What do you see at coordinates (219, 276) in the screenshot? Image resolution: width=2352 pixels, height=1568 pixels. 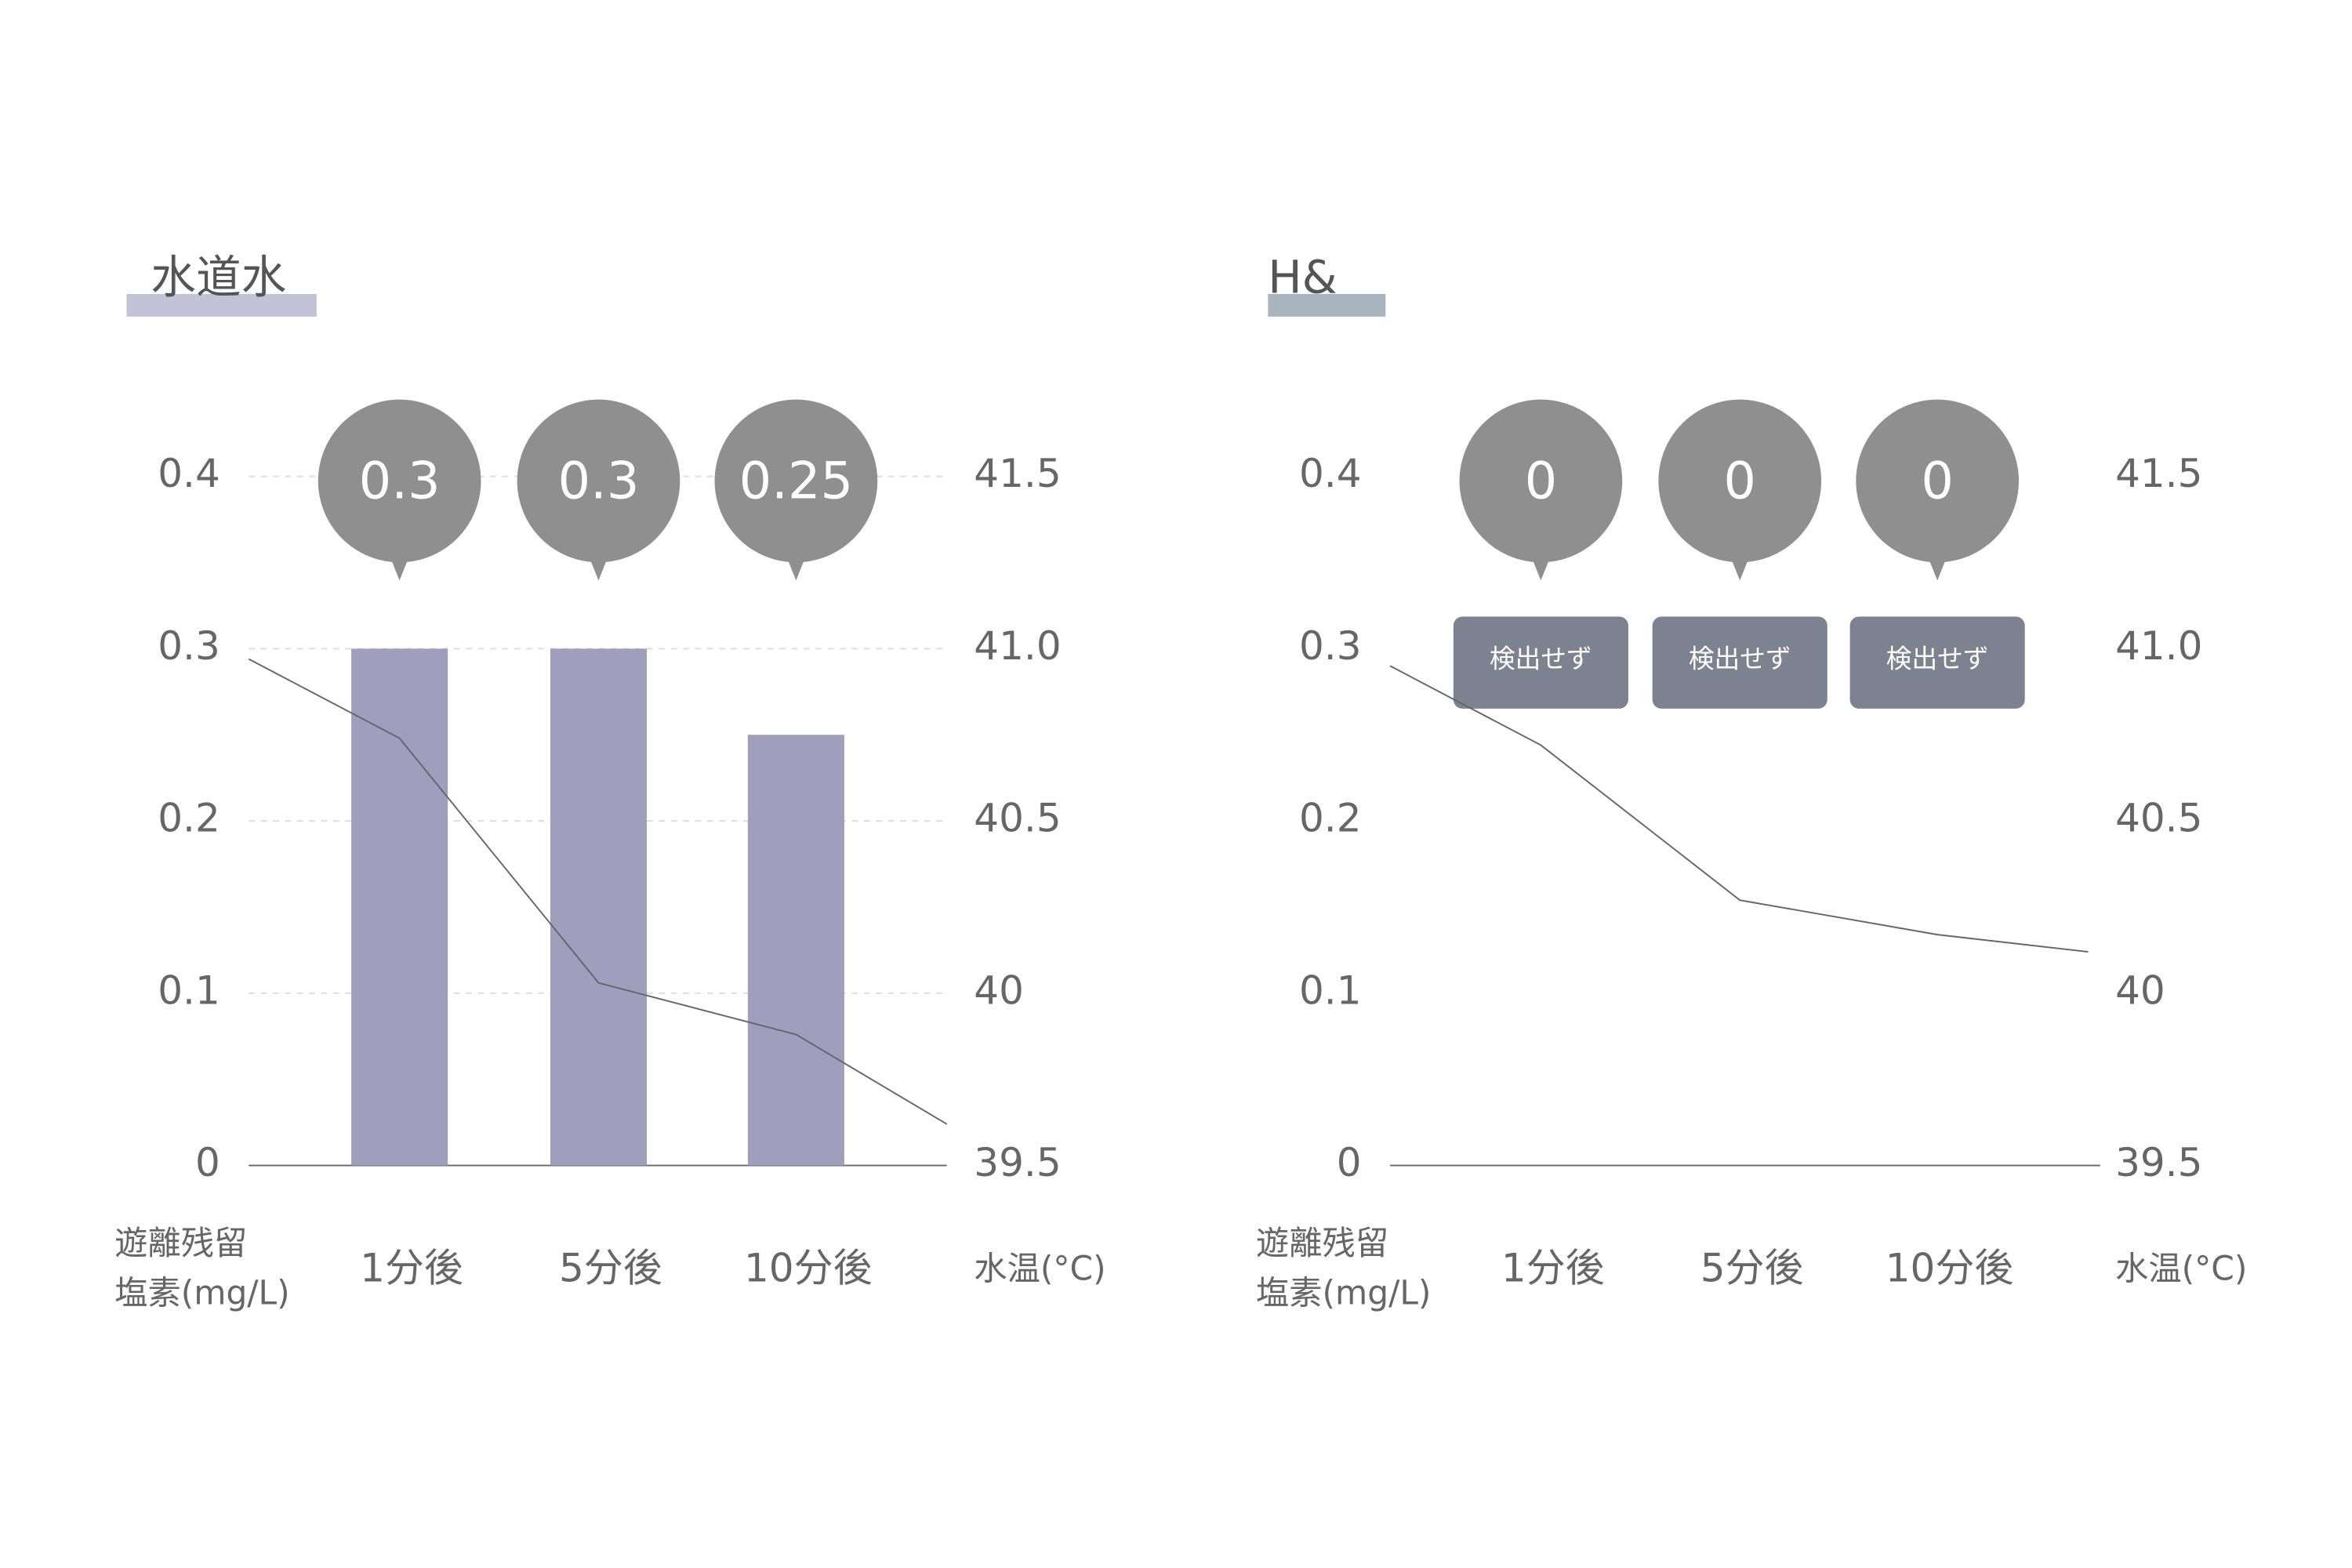 I see `chart-title: 水道水` at bounding box center [219, 276].